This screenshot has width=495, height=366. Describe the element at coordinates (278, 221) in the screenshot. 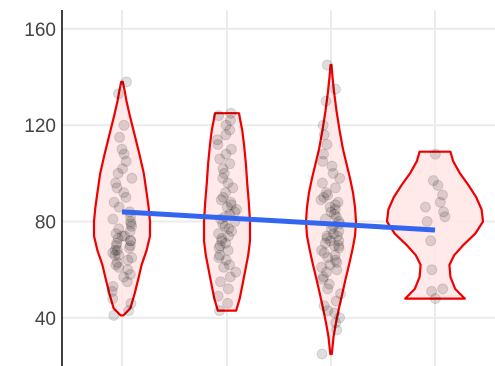

I see `trend-line` at that location.